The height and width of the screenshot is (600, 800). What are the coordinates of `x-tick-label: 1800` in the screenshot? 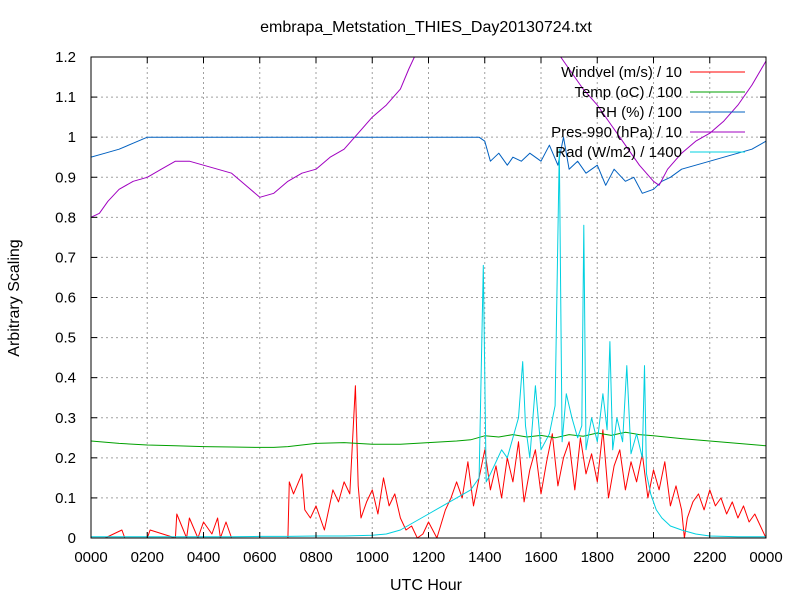 It's located at (597, 557).